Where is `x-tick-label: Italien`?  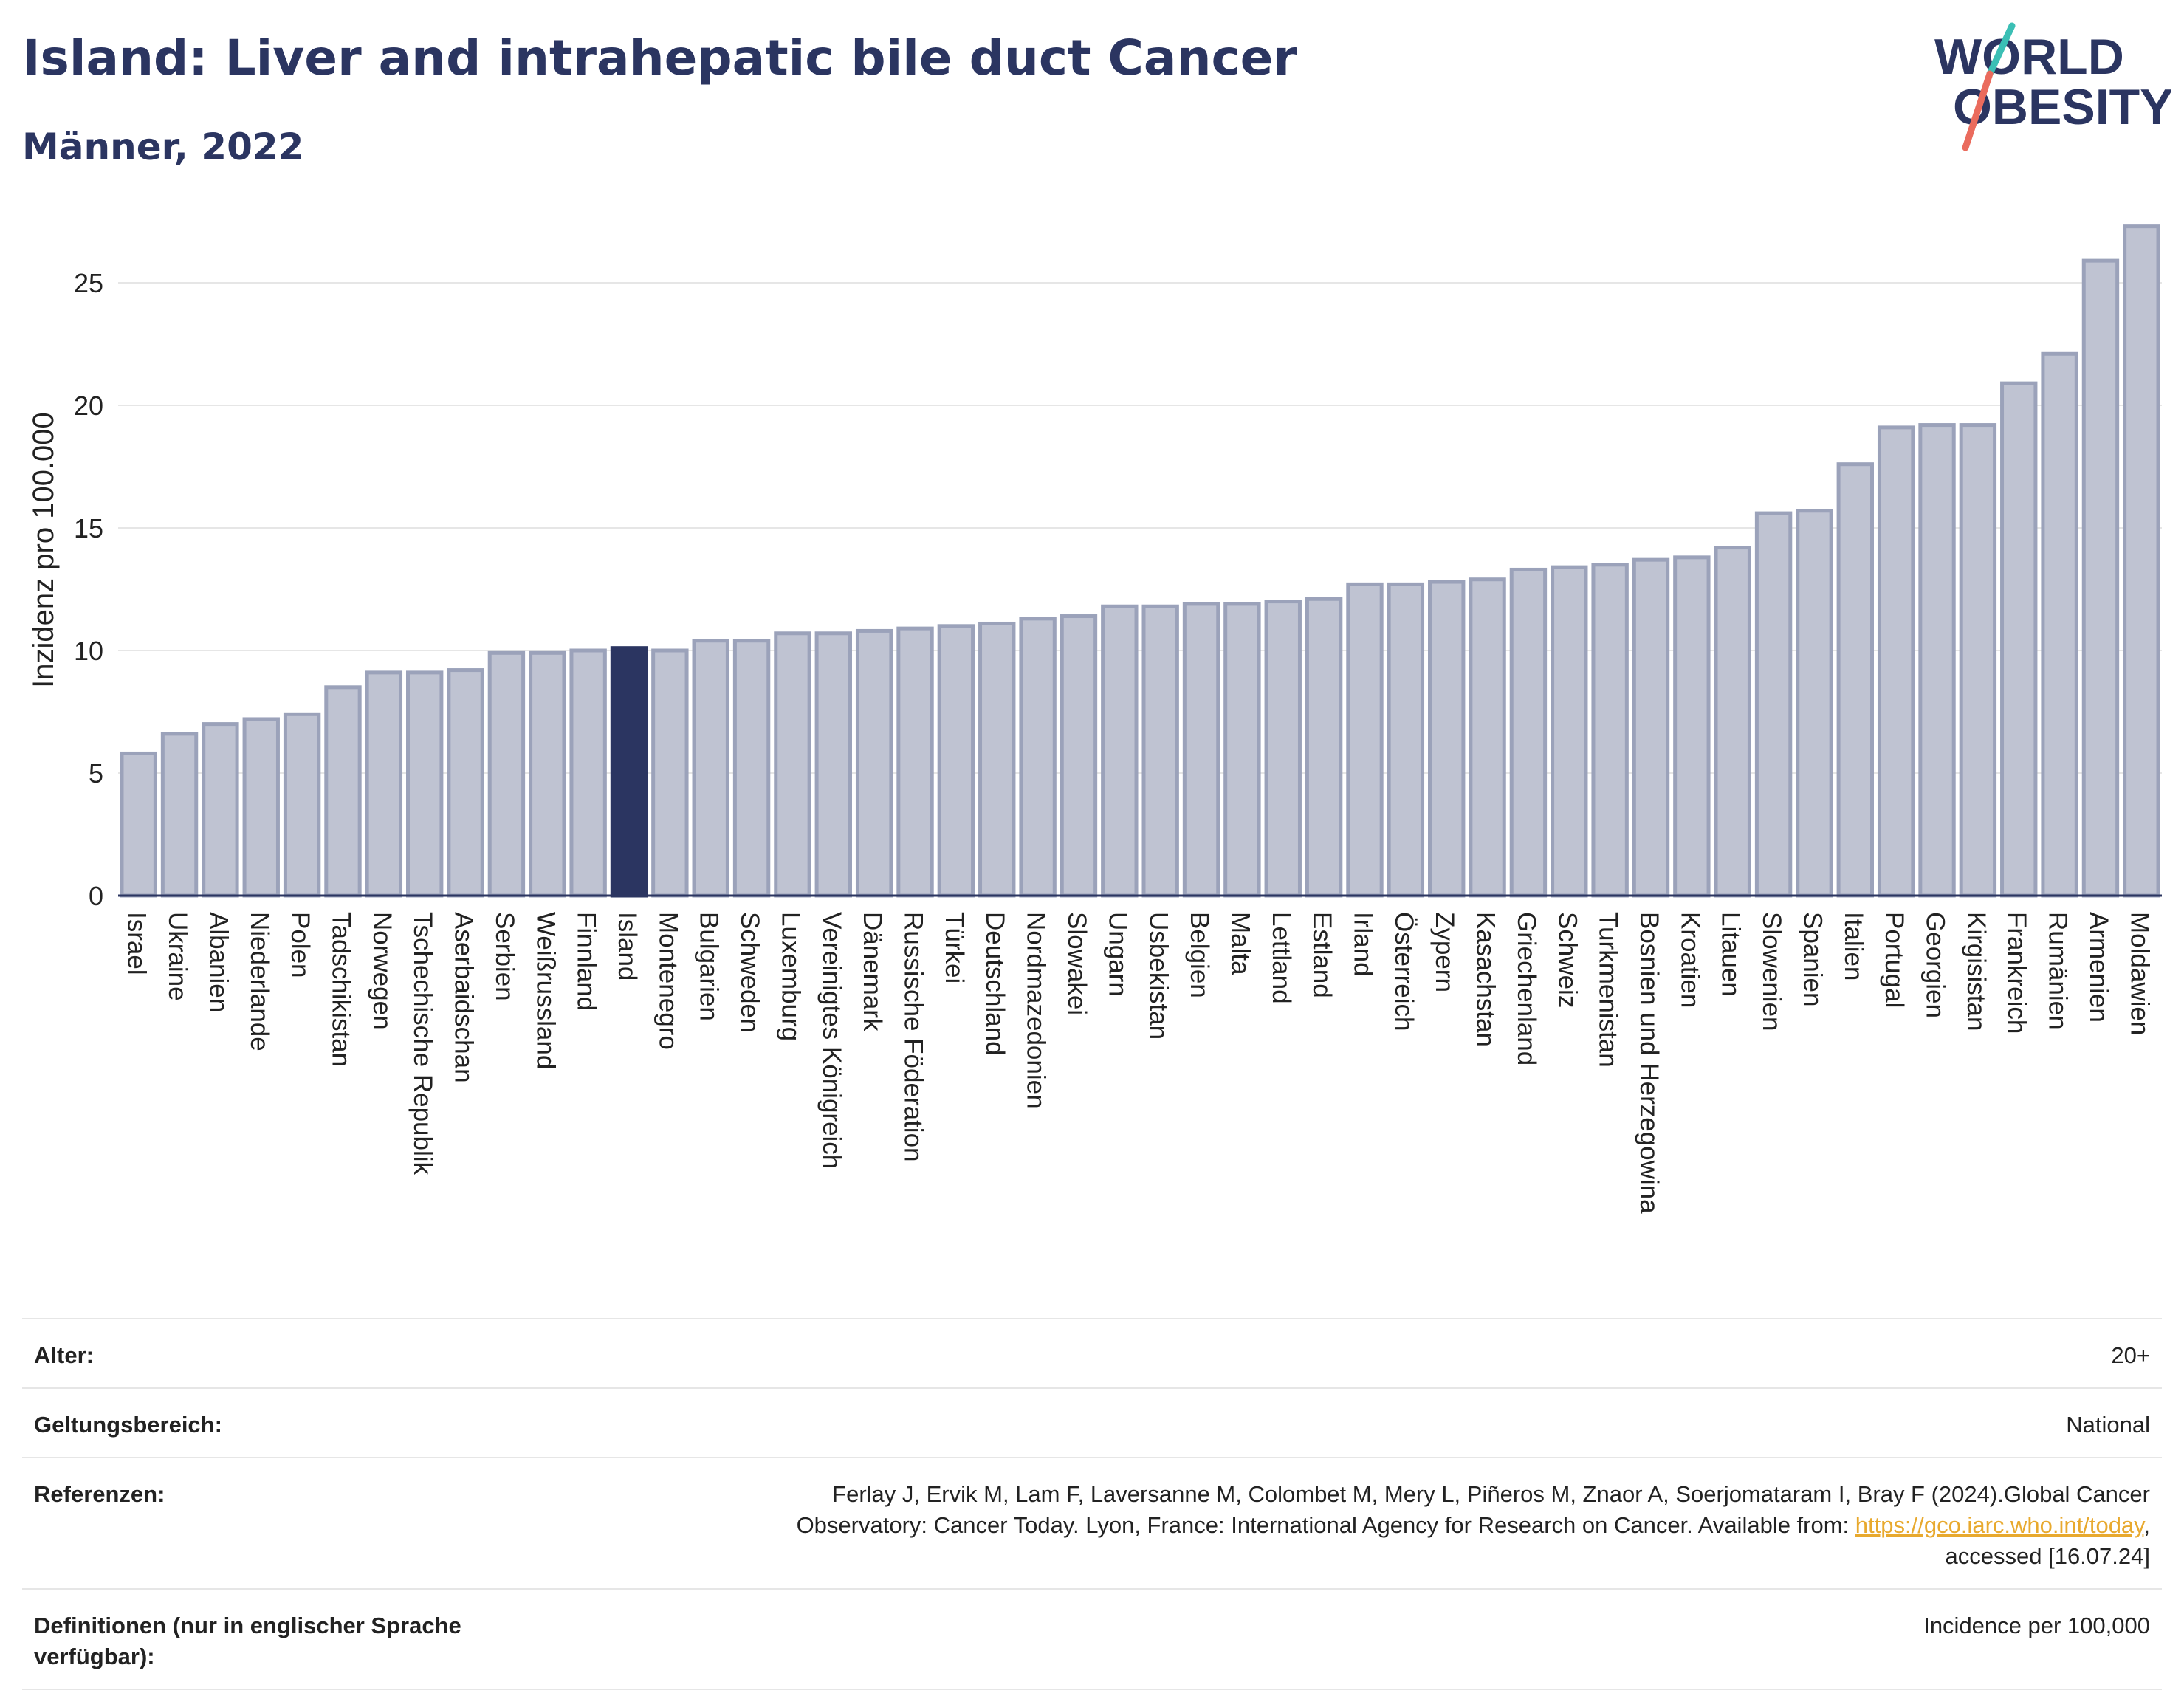
x-tick-label: Italien is located at coordinates (1854, 946).